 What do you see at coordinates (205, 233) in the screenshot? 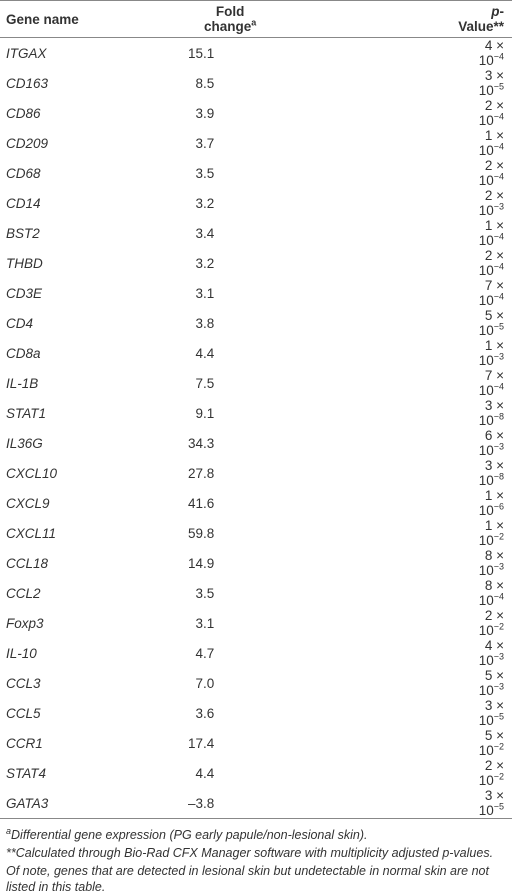
I see `fold-change: 3.4` at bounding box center [205, 233].